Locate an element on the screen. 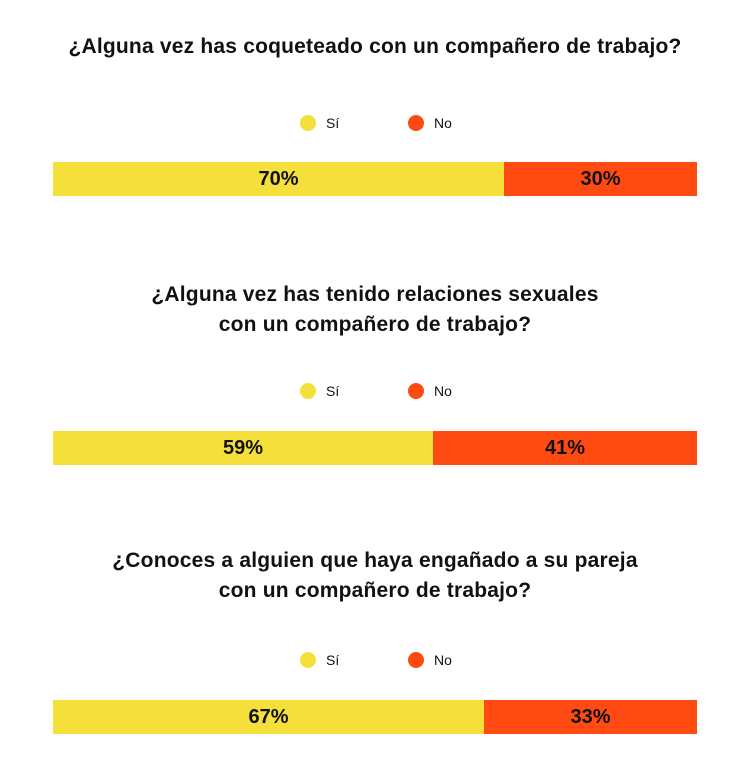  chart-3-bar-yes-segment is located at coordinates (268, 717).